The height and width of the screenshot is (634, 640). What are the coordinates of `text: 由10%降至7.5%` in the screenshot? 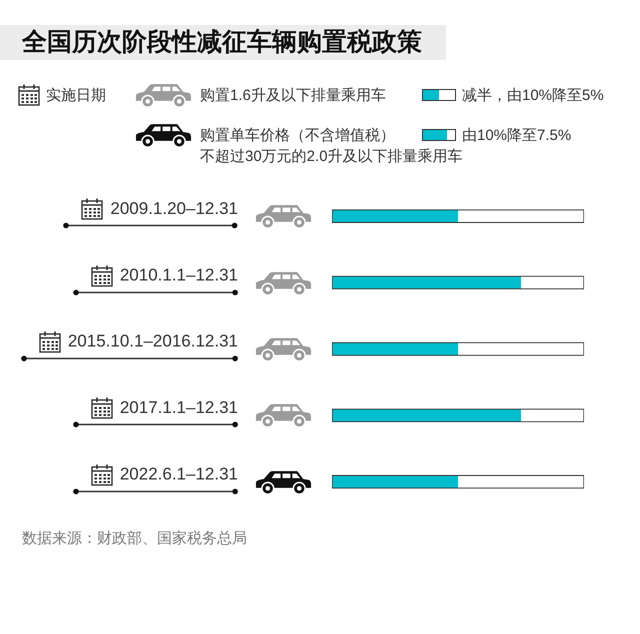 It's located at (517, 136).